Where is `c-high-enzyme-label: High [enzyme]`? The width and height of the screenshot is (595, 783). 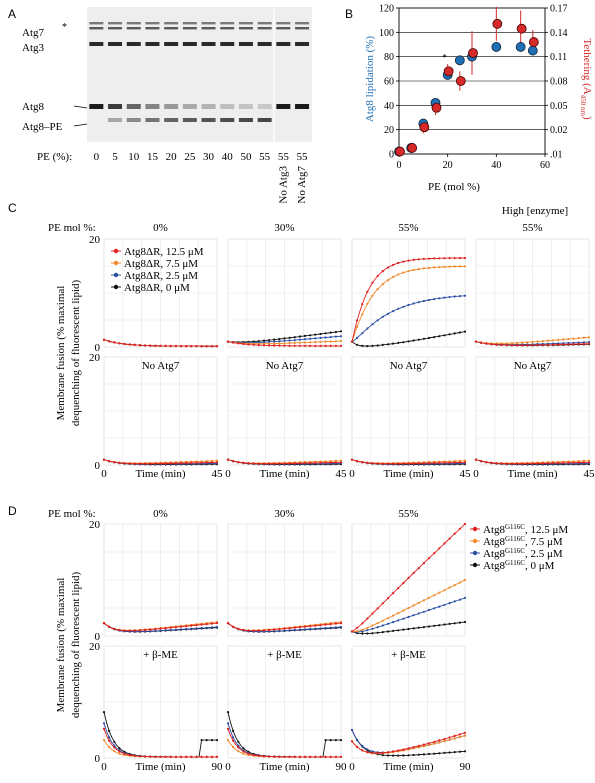
c-high-enzyme-label: High [enzyme] is located at coordinates (535, 211).